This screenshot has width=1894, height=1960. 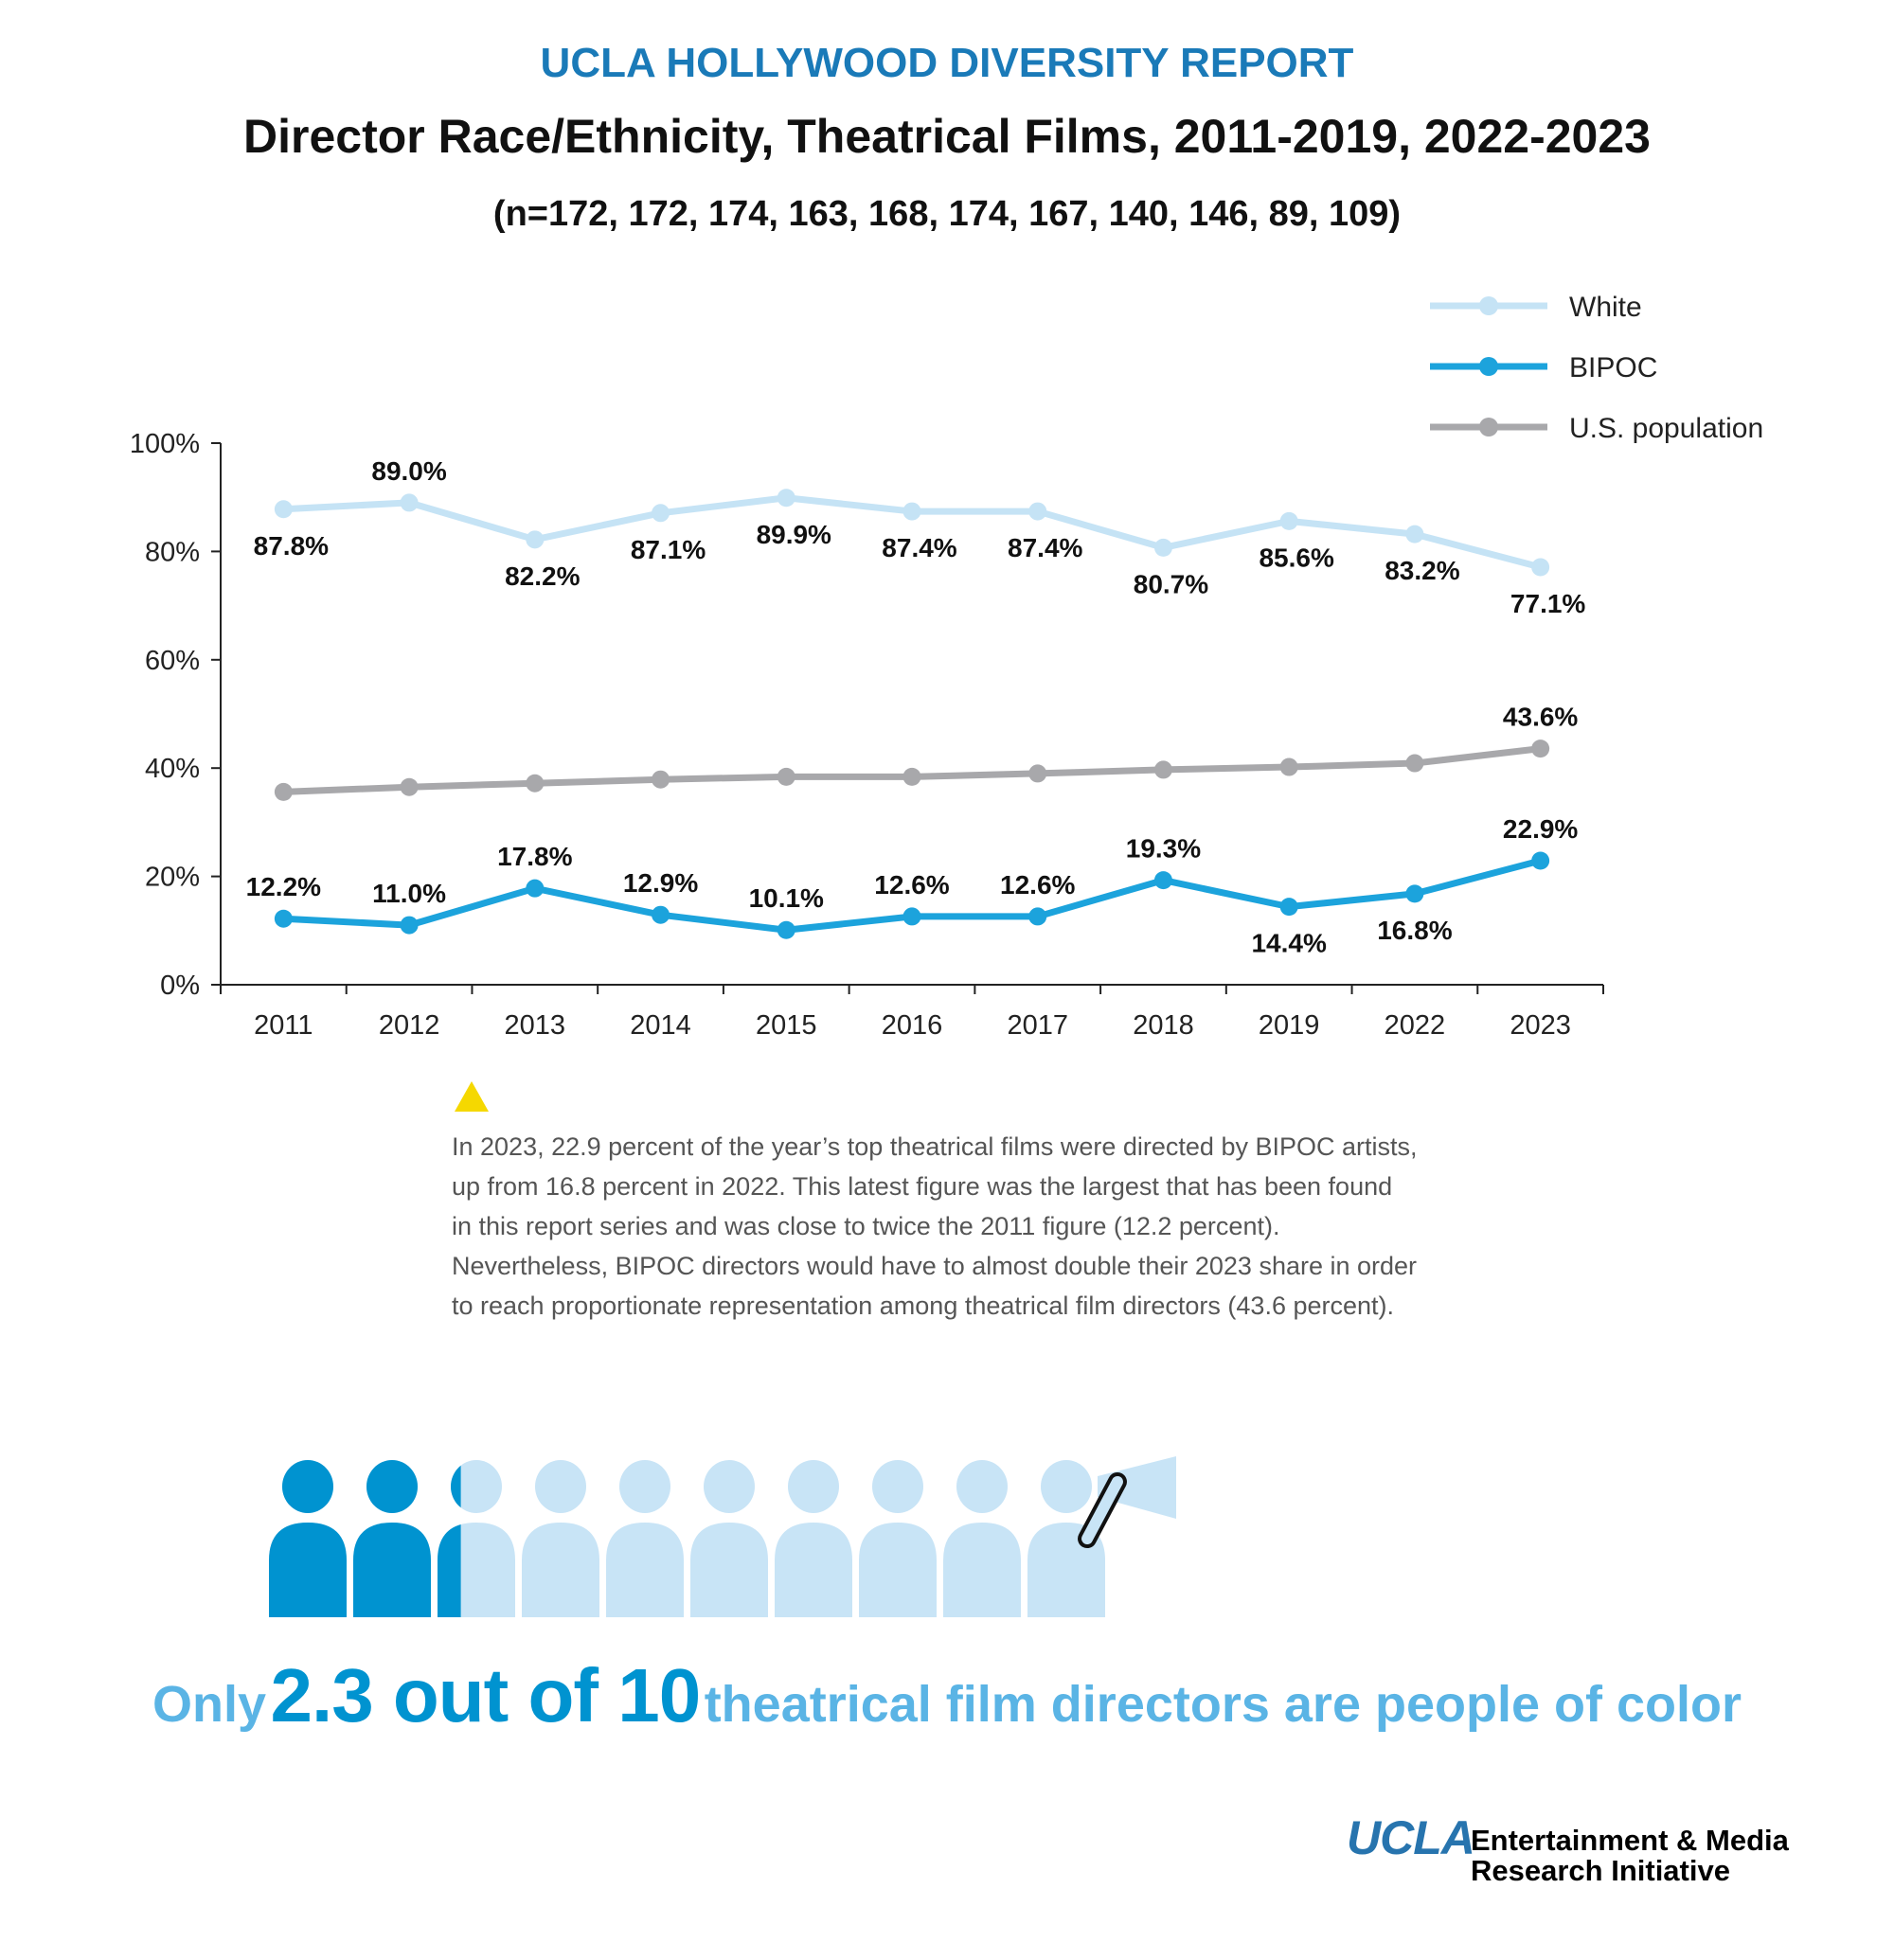 What do you see at coordinates (1422, 570) in the screenshot?
I see `data-label: 83.2%` at bounding box center [1422, 570].